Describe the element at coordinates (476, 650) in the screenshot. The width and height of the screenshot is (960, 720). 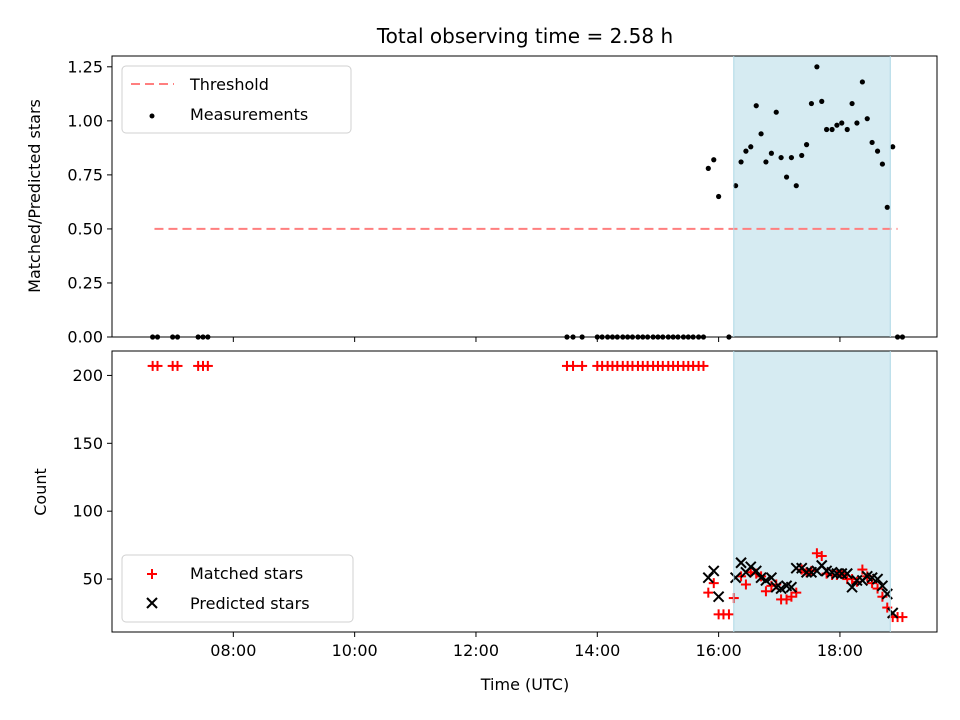
I see `bottom-xtick-label: 12:00` at that location.